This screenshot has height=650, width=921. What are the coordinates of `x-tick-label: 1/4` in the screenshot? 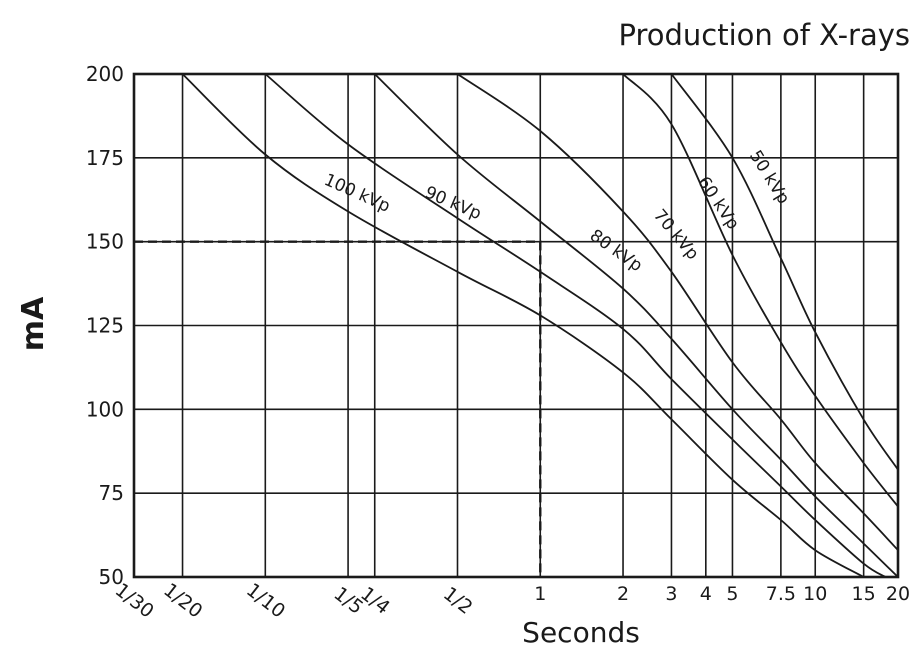 It's located at (375, 601).